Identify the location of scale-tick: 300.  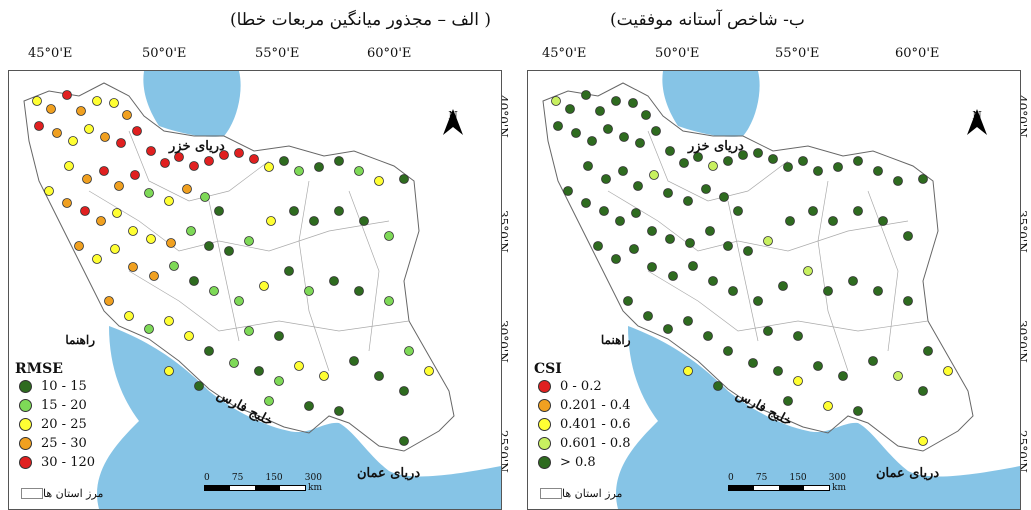
(313, 478).